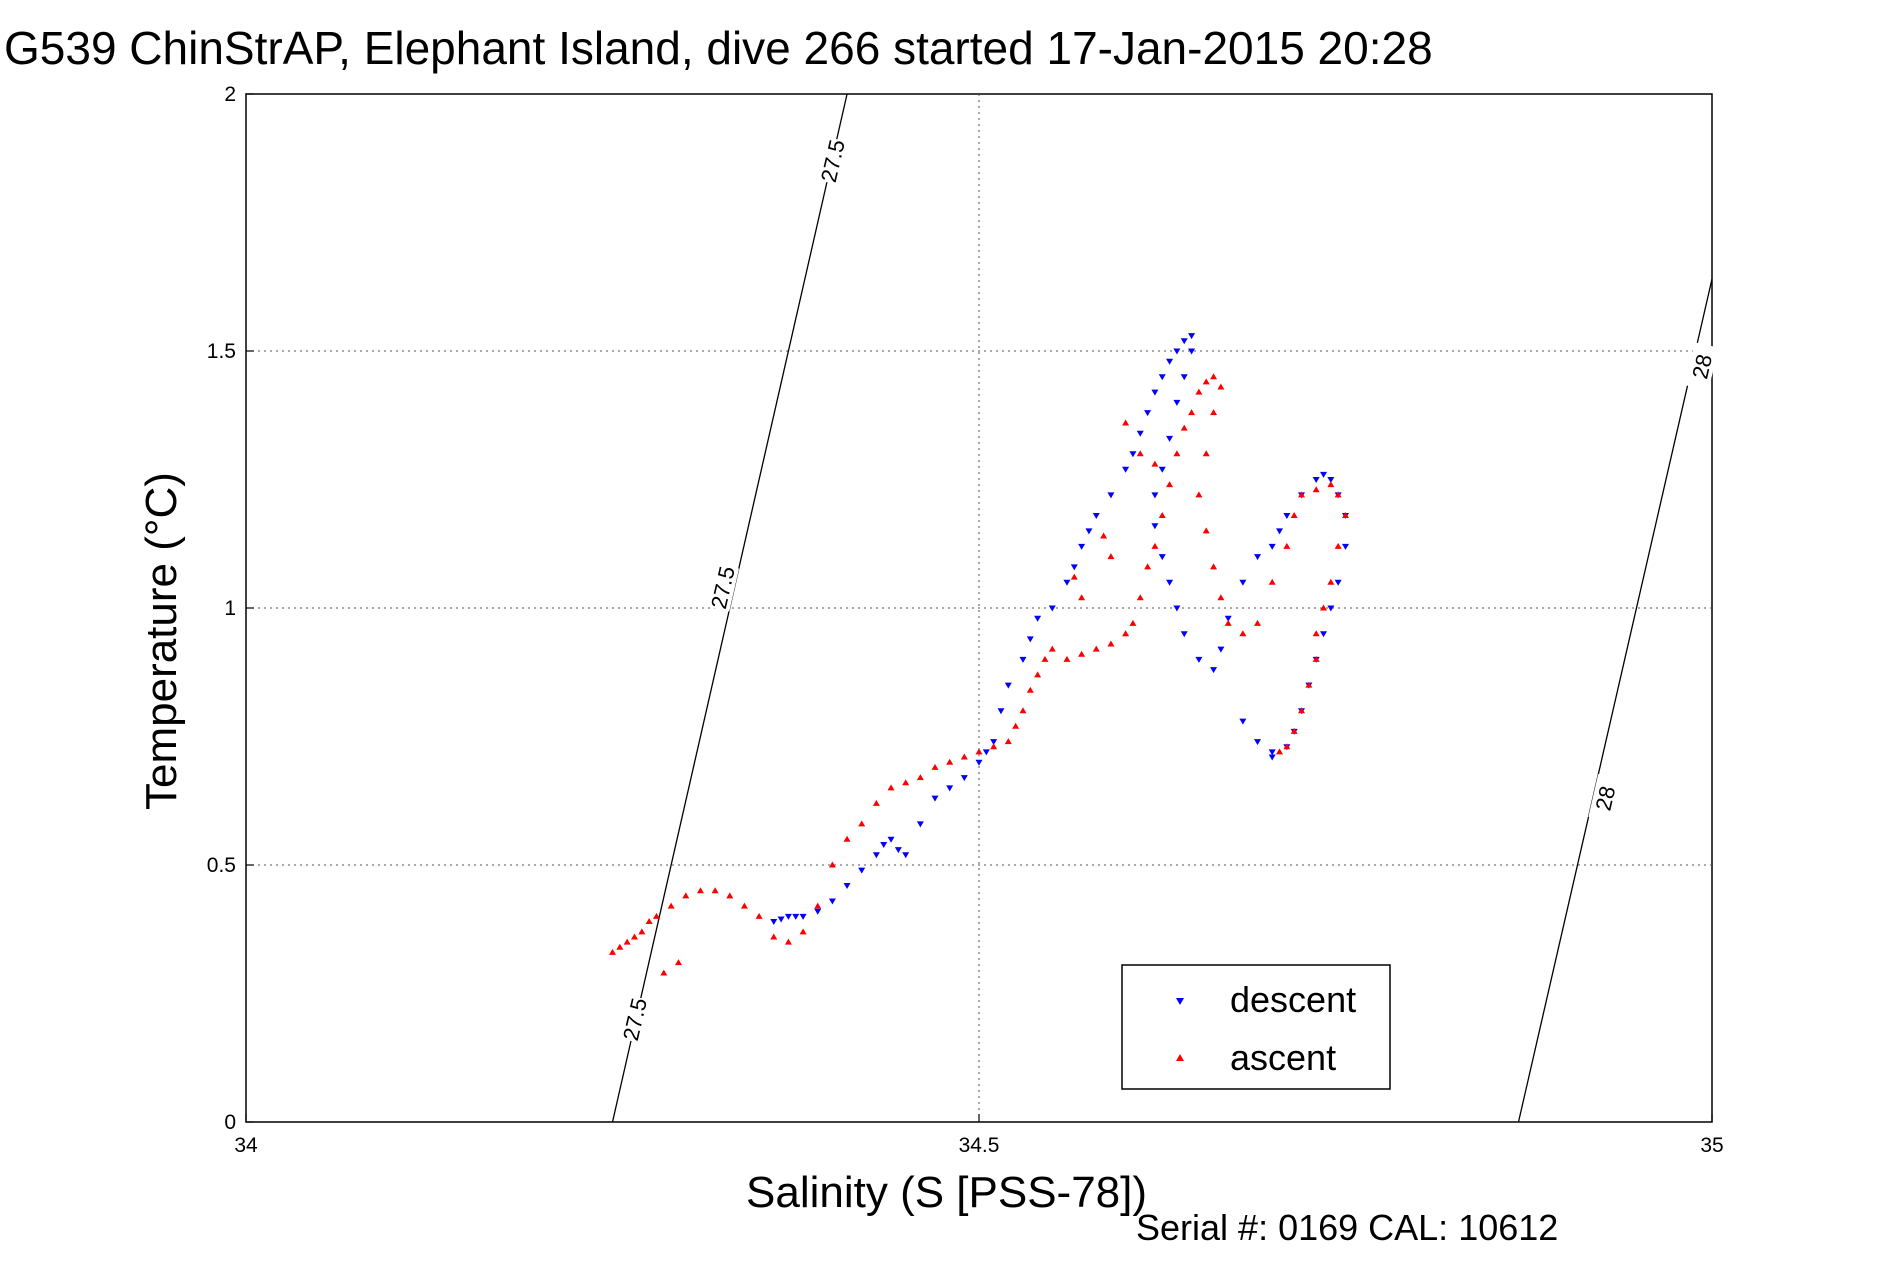 This screenshot has width=1891, height=1262. What do you see at coordinates (1702, 366) in the screenshot?
I see `contour-label-gap` at bounding box center [1702, 366].